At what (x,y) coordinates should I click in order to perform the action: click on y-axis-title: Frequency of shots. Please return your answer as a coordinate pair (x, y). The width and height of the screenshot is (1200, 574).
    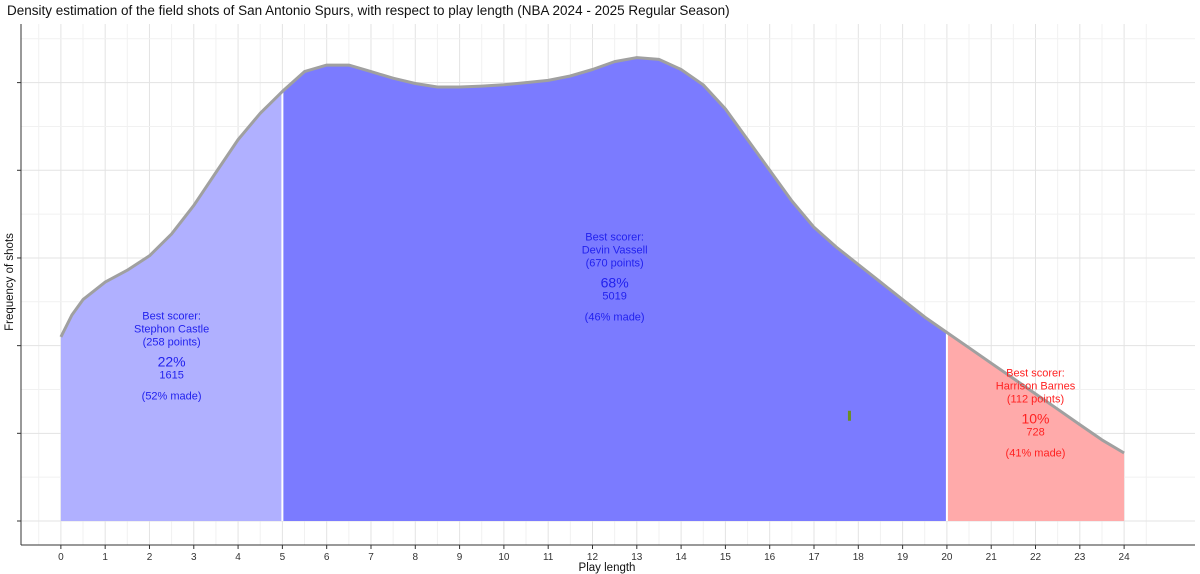
    Looking at the image, I should click on (10, 282).